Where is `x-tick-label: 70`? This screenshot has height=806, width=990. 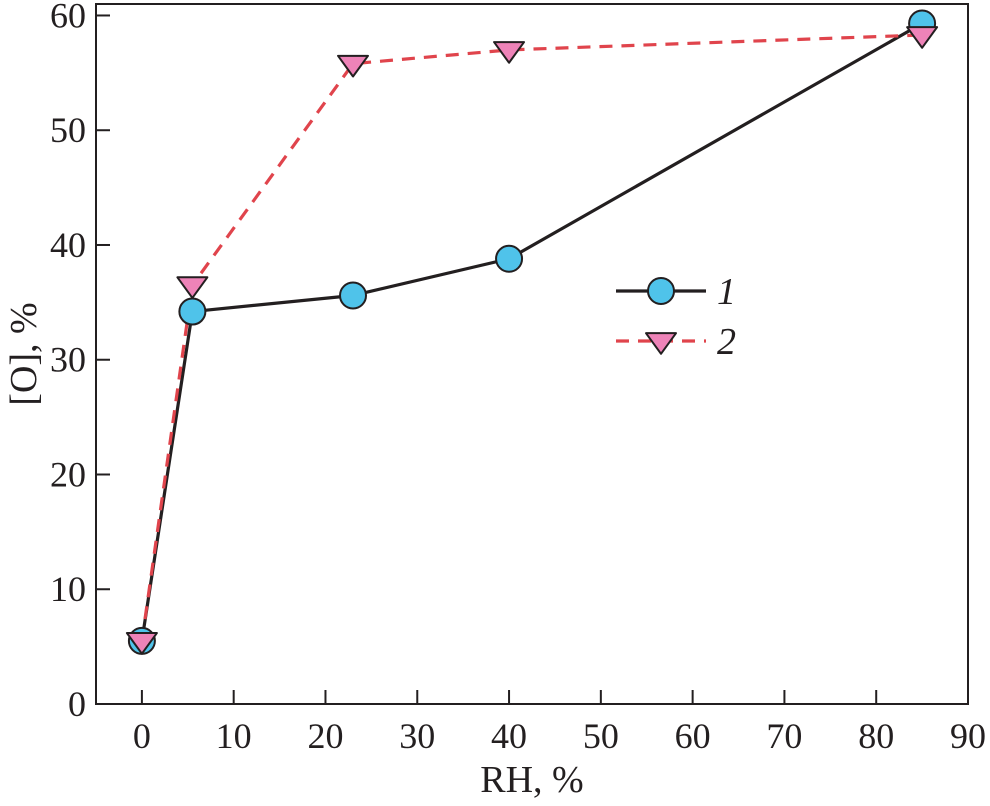
x-tick-label: 70 is located at coordinates (784, 736).